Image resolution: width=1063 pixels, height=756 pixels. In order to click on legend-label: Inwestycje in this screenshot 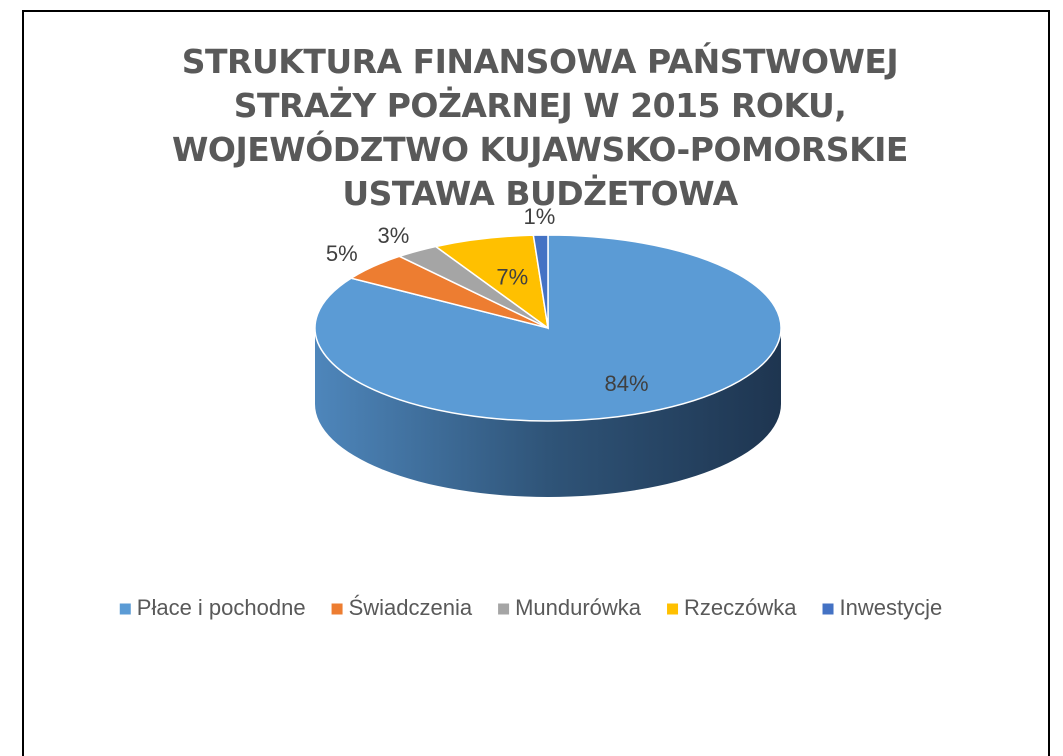, I will do `click(891, 607)`.